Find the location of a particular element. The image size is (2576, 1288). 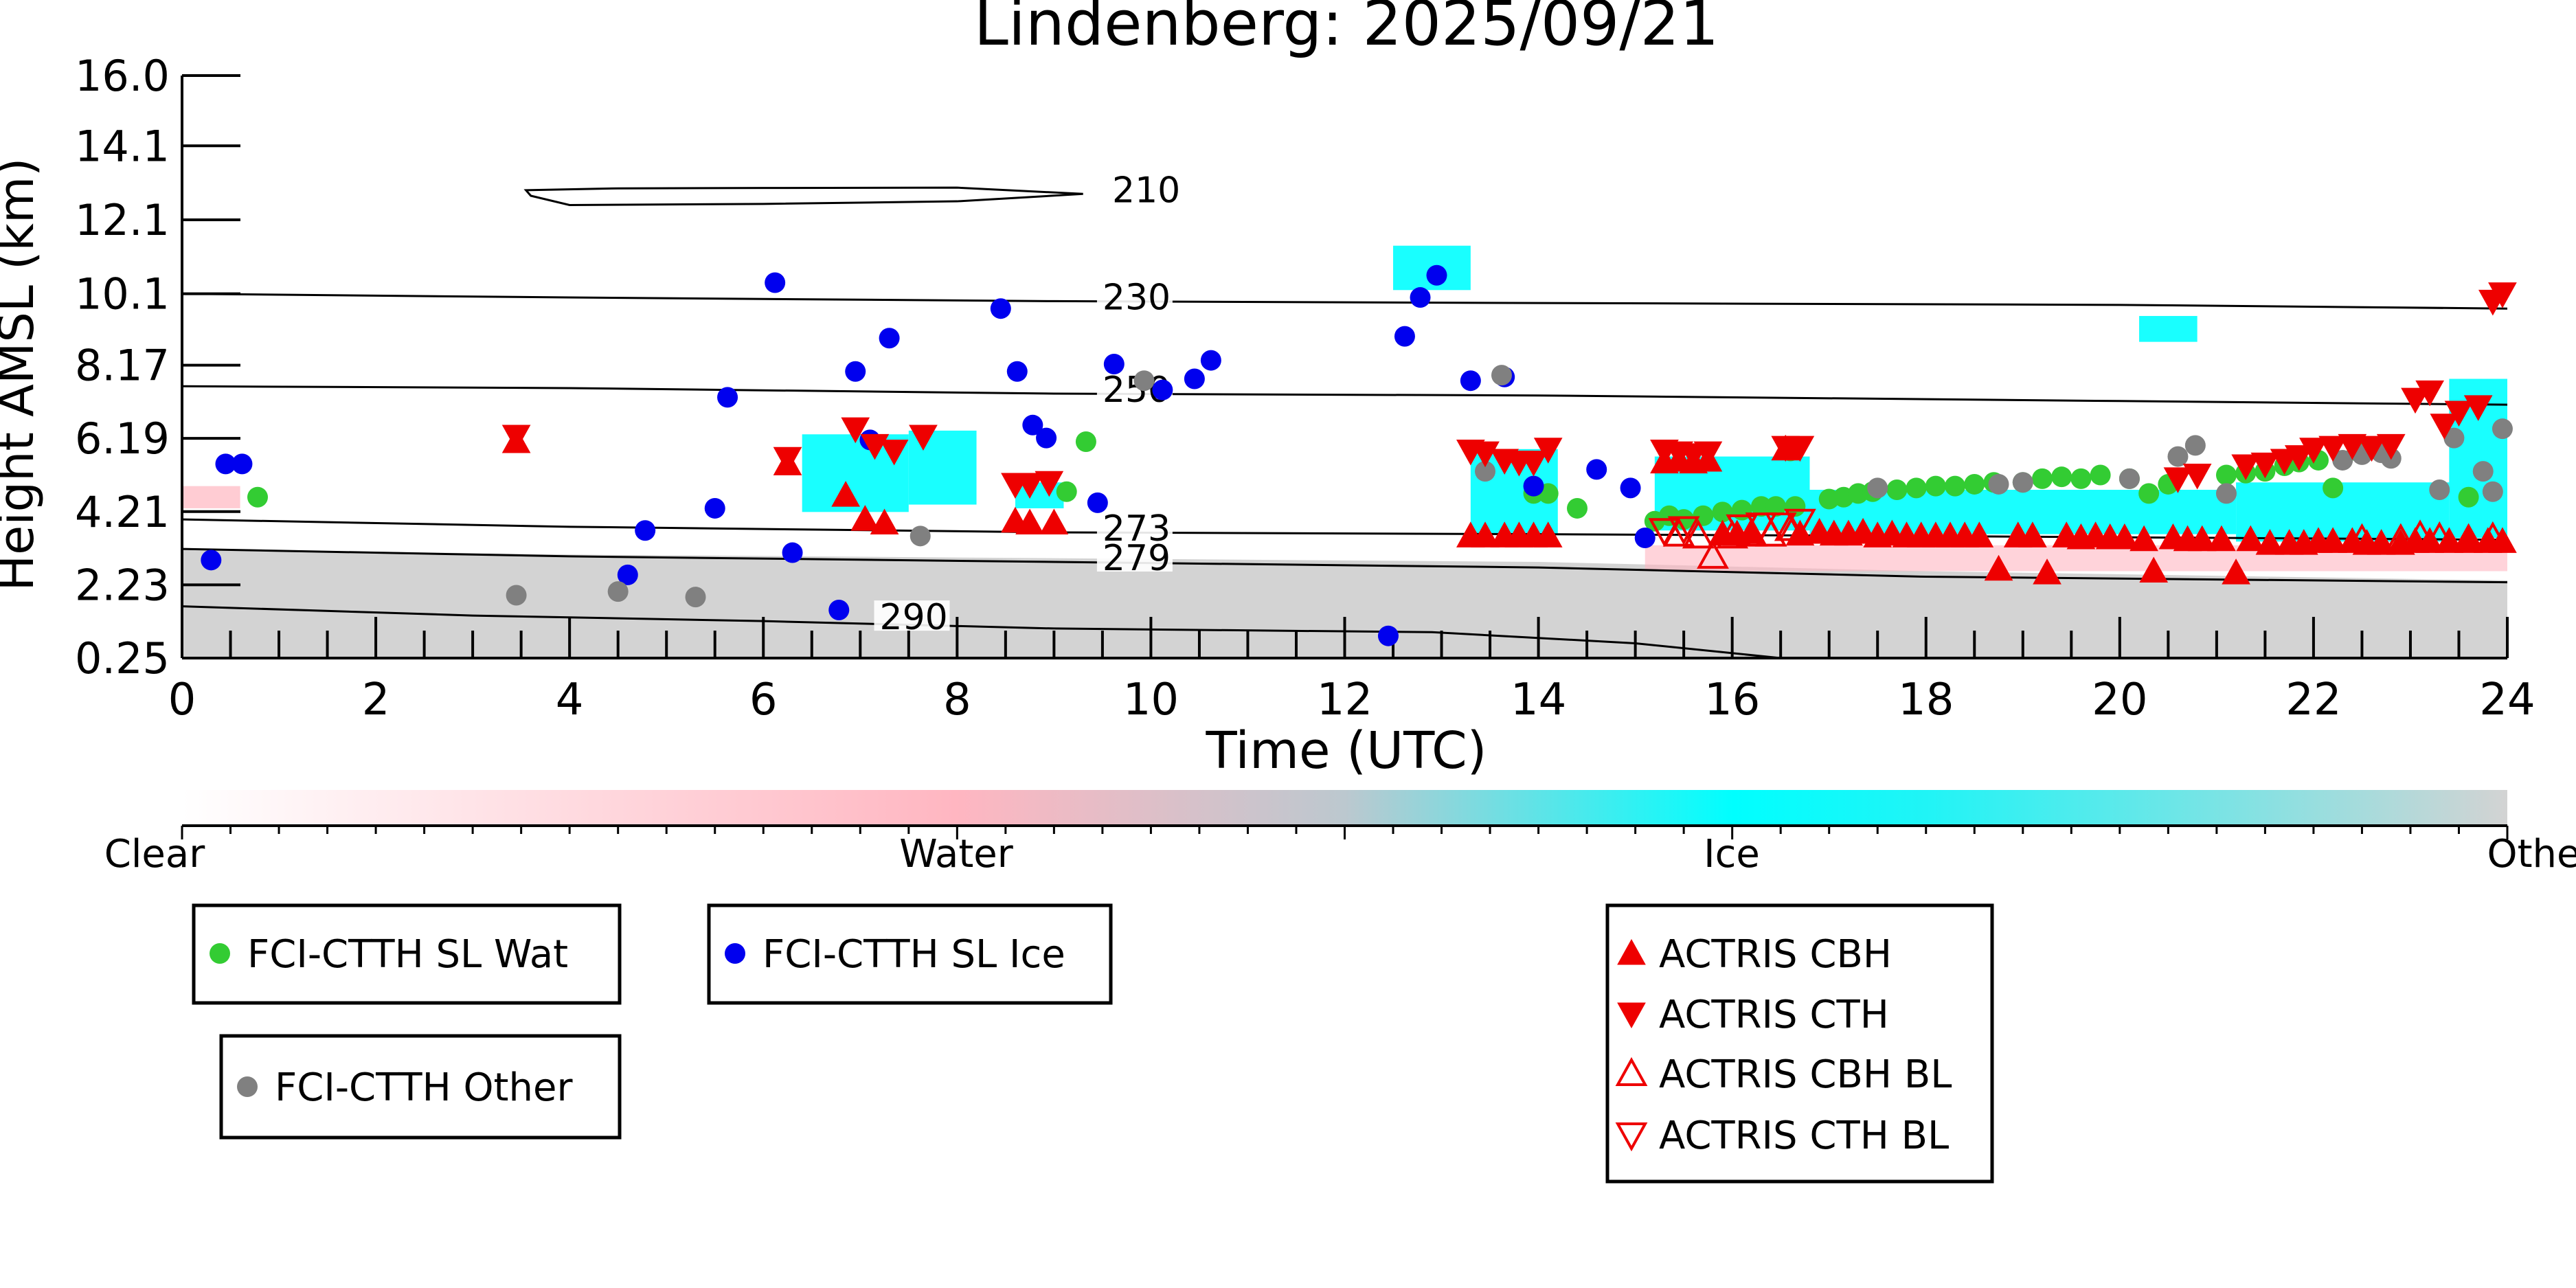

y-tick-label: 0.25 is located at coordinates (122, 658).